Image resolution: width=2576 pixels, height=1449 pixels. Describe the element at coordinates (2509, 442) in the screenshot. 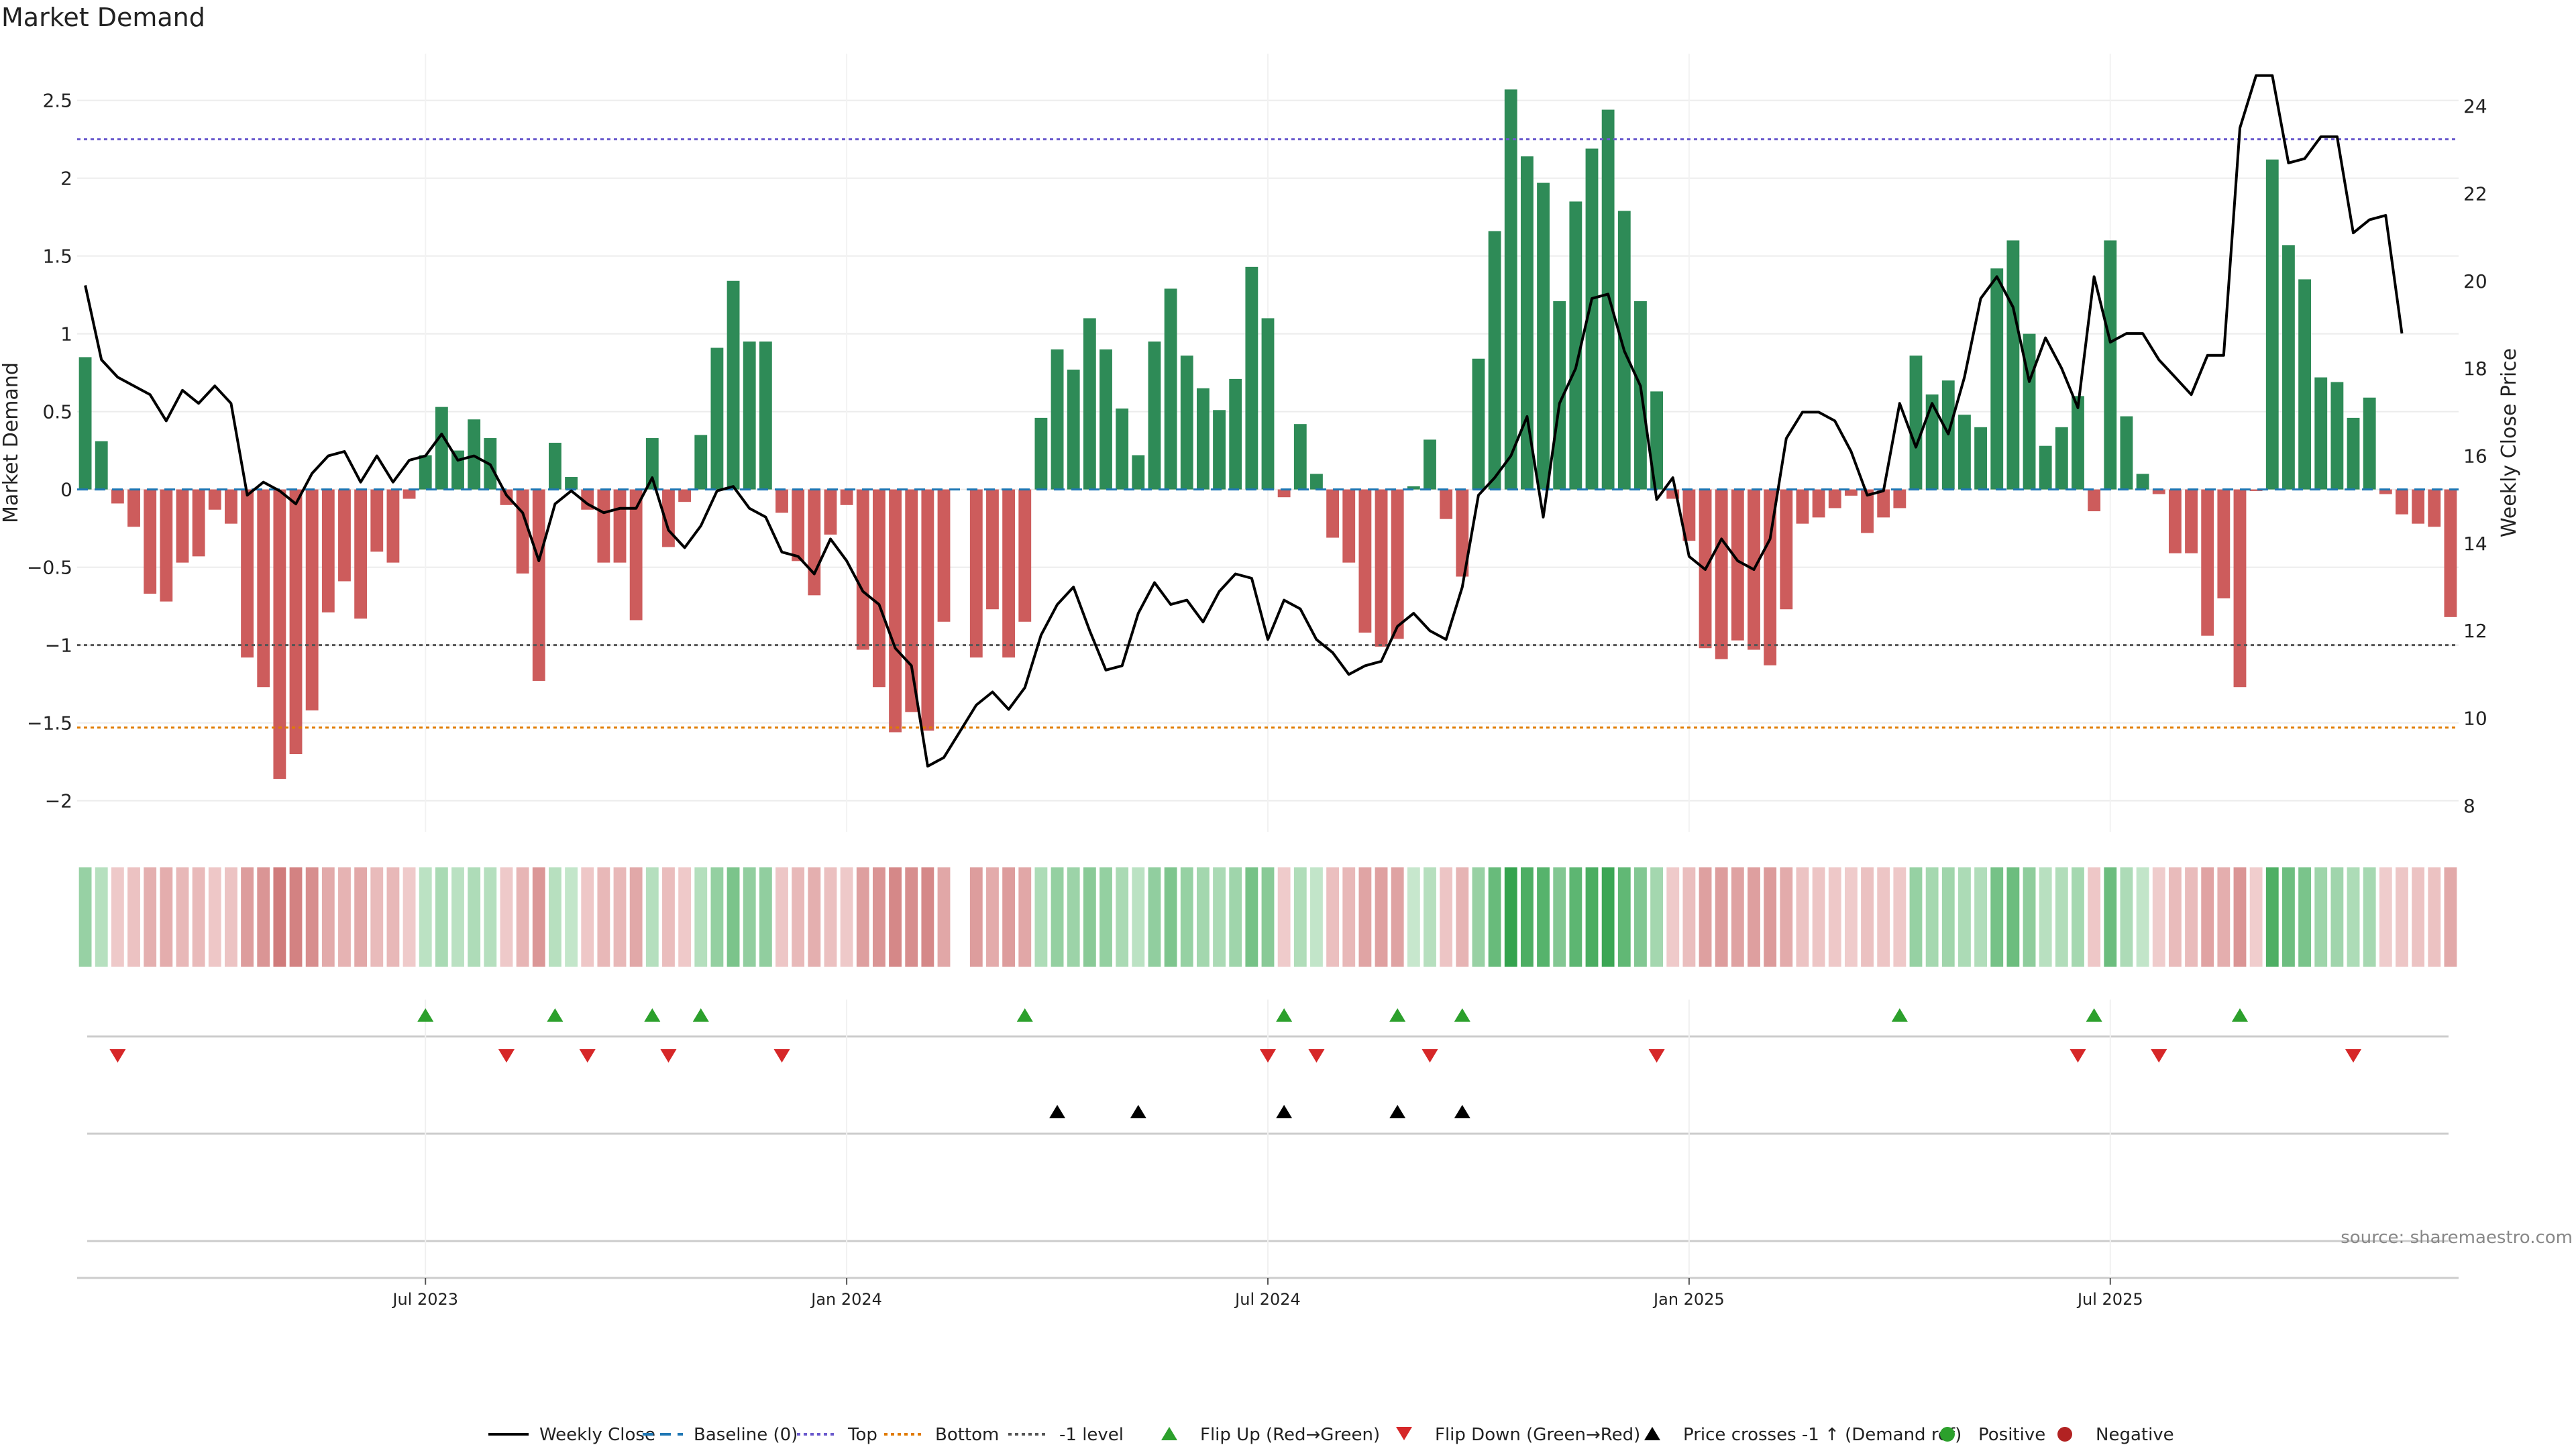

I see `y2-axis-label: Weekly Close Price` at that location.